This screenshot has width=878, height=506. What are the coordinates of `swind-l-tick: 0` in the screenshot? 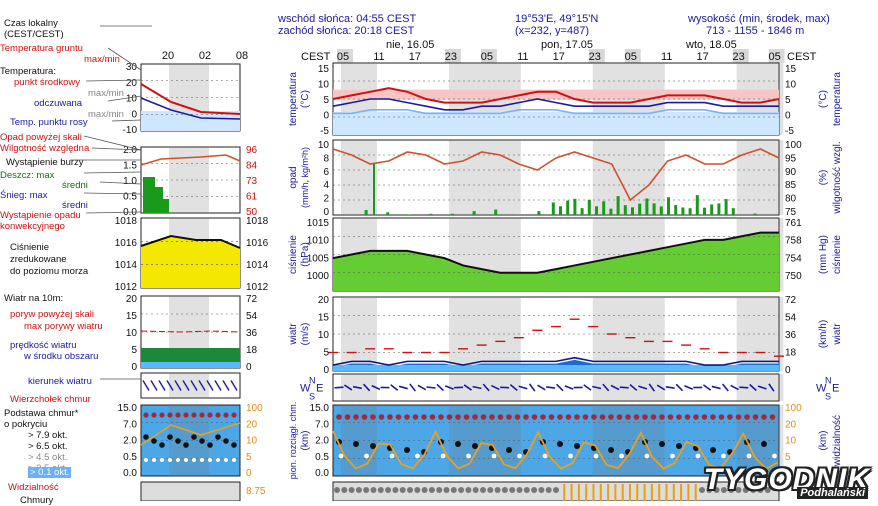 It's located at (134, 367).